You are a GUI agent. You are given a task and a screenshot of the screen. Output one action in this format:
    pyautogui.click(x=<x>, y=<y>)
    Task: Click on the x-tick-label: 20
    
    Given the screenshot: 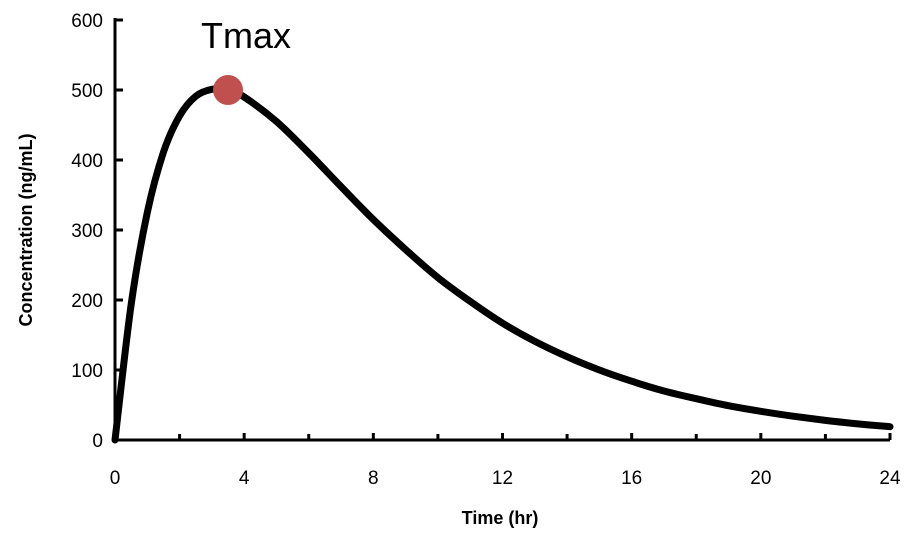 What is the action you would take?
    pyautogui.click(x=760, y=478)
    